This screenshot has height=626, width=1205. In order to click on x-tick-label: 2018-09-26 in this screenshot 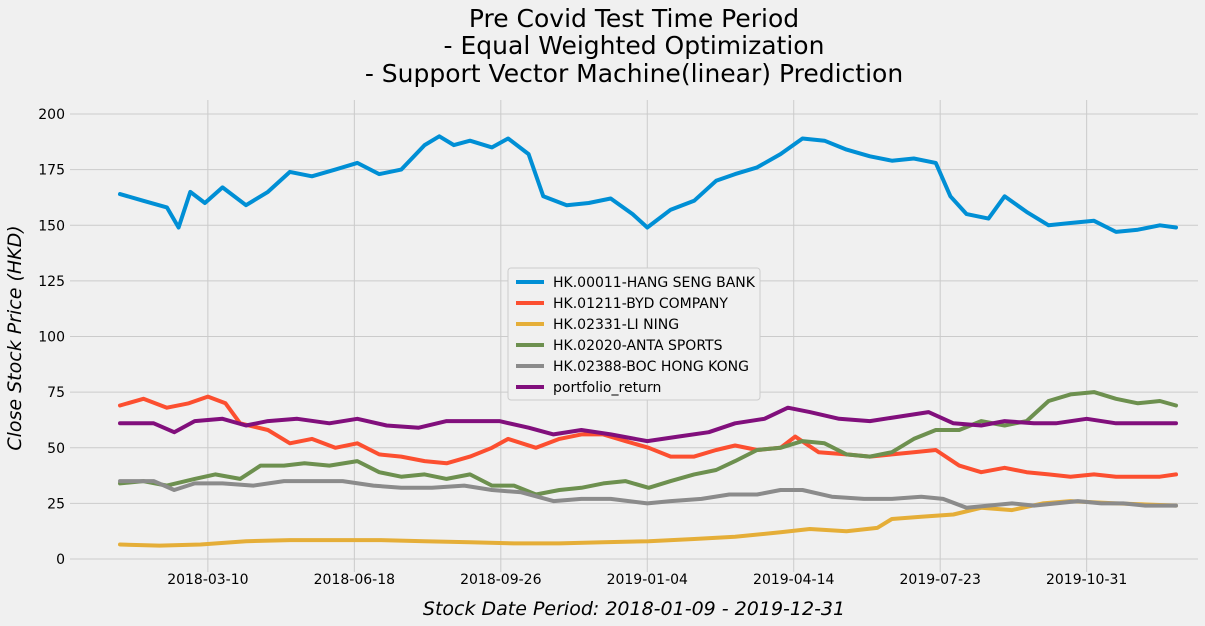, I will do `click(500, 580)`.